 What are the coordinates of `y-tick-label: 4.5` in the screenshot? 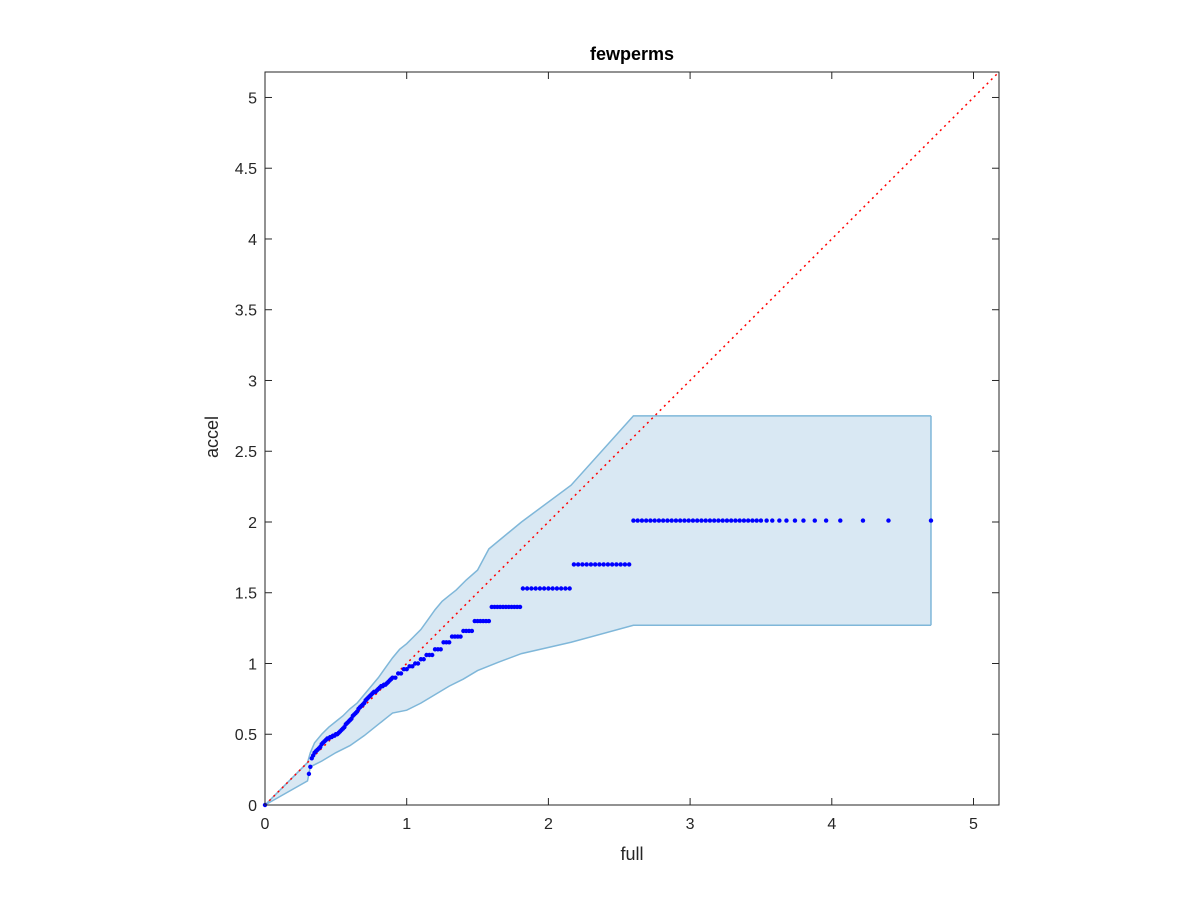 It's located at (246, 169).